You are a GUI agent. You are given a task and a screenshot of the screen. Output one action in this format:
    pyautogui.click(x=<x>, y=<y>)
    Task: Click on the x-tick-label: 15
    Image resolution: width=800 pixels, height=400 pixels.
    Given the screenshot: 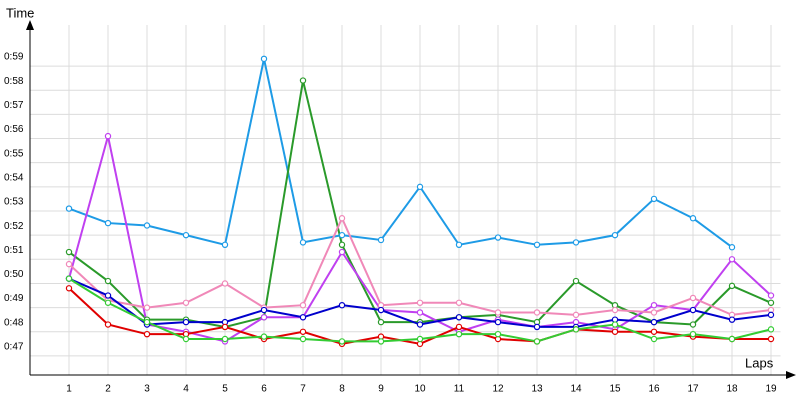 What is the action you would take?
    pyautogui.click(x=615, y=389)
    